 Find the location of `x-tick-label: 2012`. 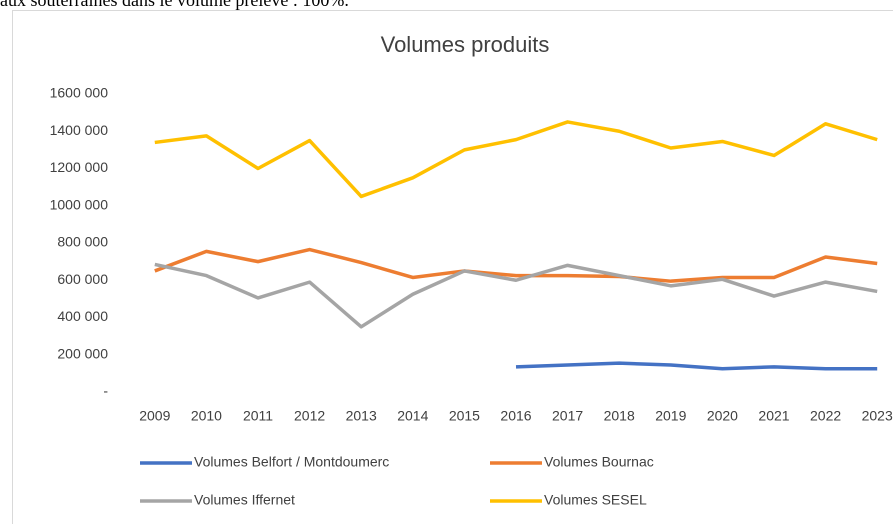

x-tick-label: 2012 is located at coordinates (309, 416).